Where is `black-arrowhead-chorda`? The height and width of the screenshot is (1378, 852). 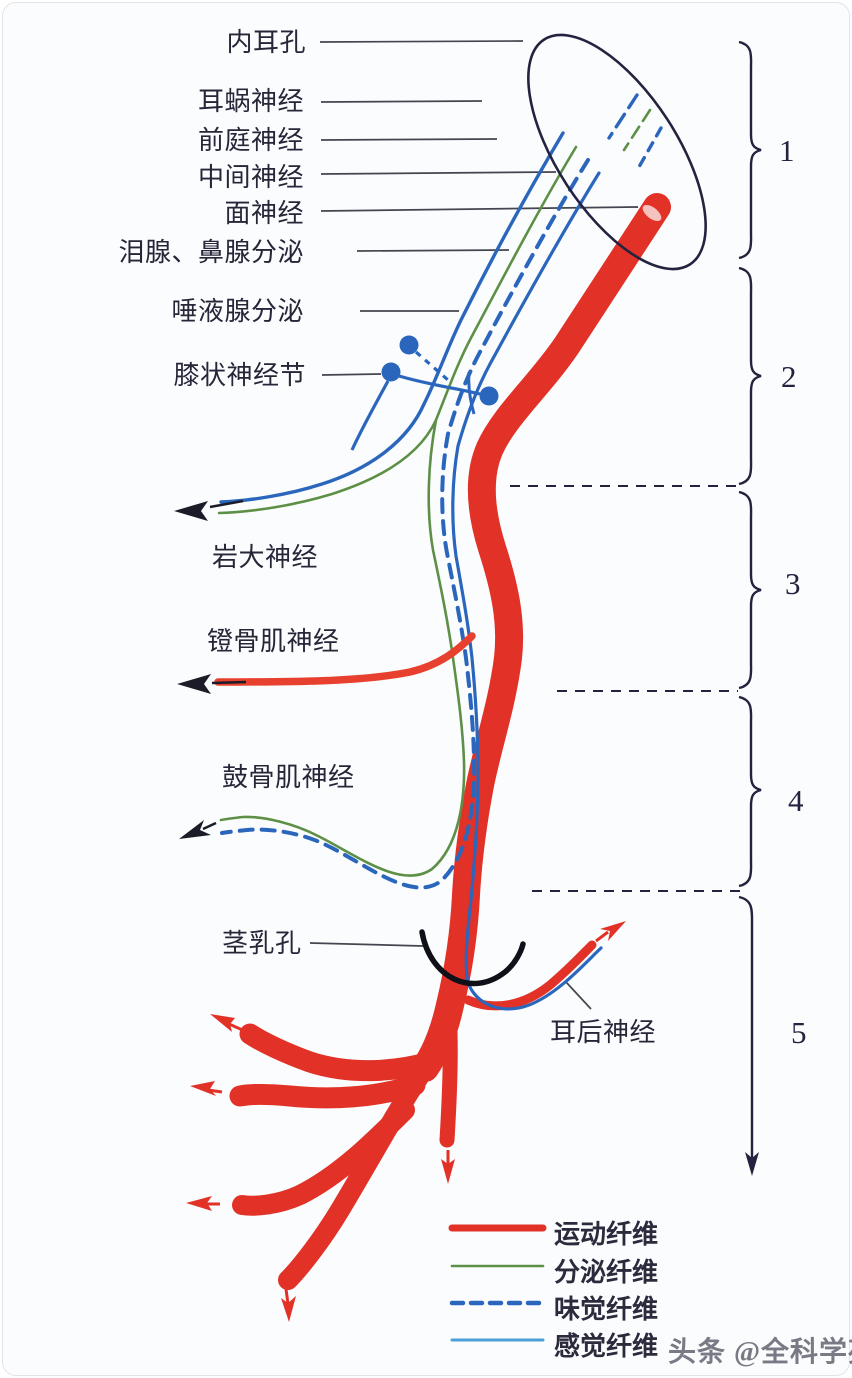
black-arrowhead-chorda is located at coordinates (195, 829).